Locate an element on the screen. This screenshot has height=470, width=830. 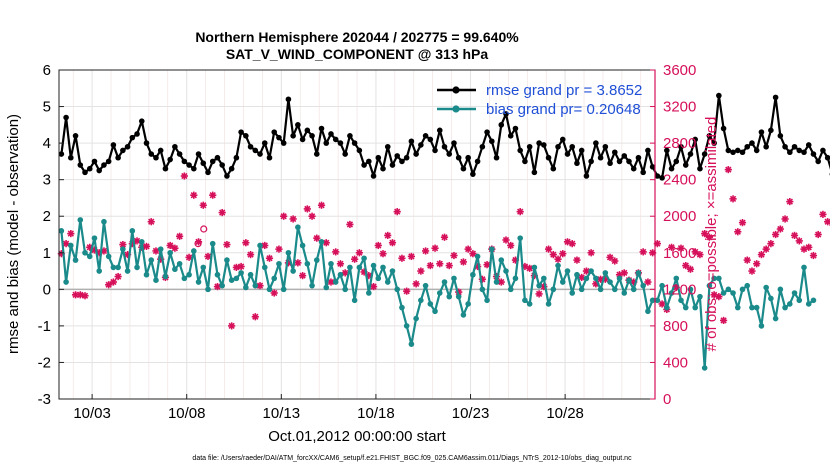
y2-axis-label: # of obs: o=possible; ×=assimilated is located at coordinates (711, 234).